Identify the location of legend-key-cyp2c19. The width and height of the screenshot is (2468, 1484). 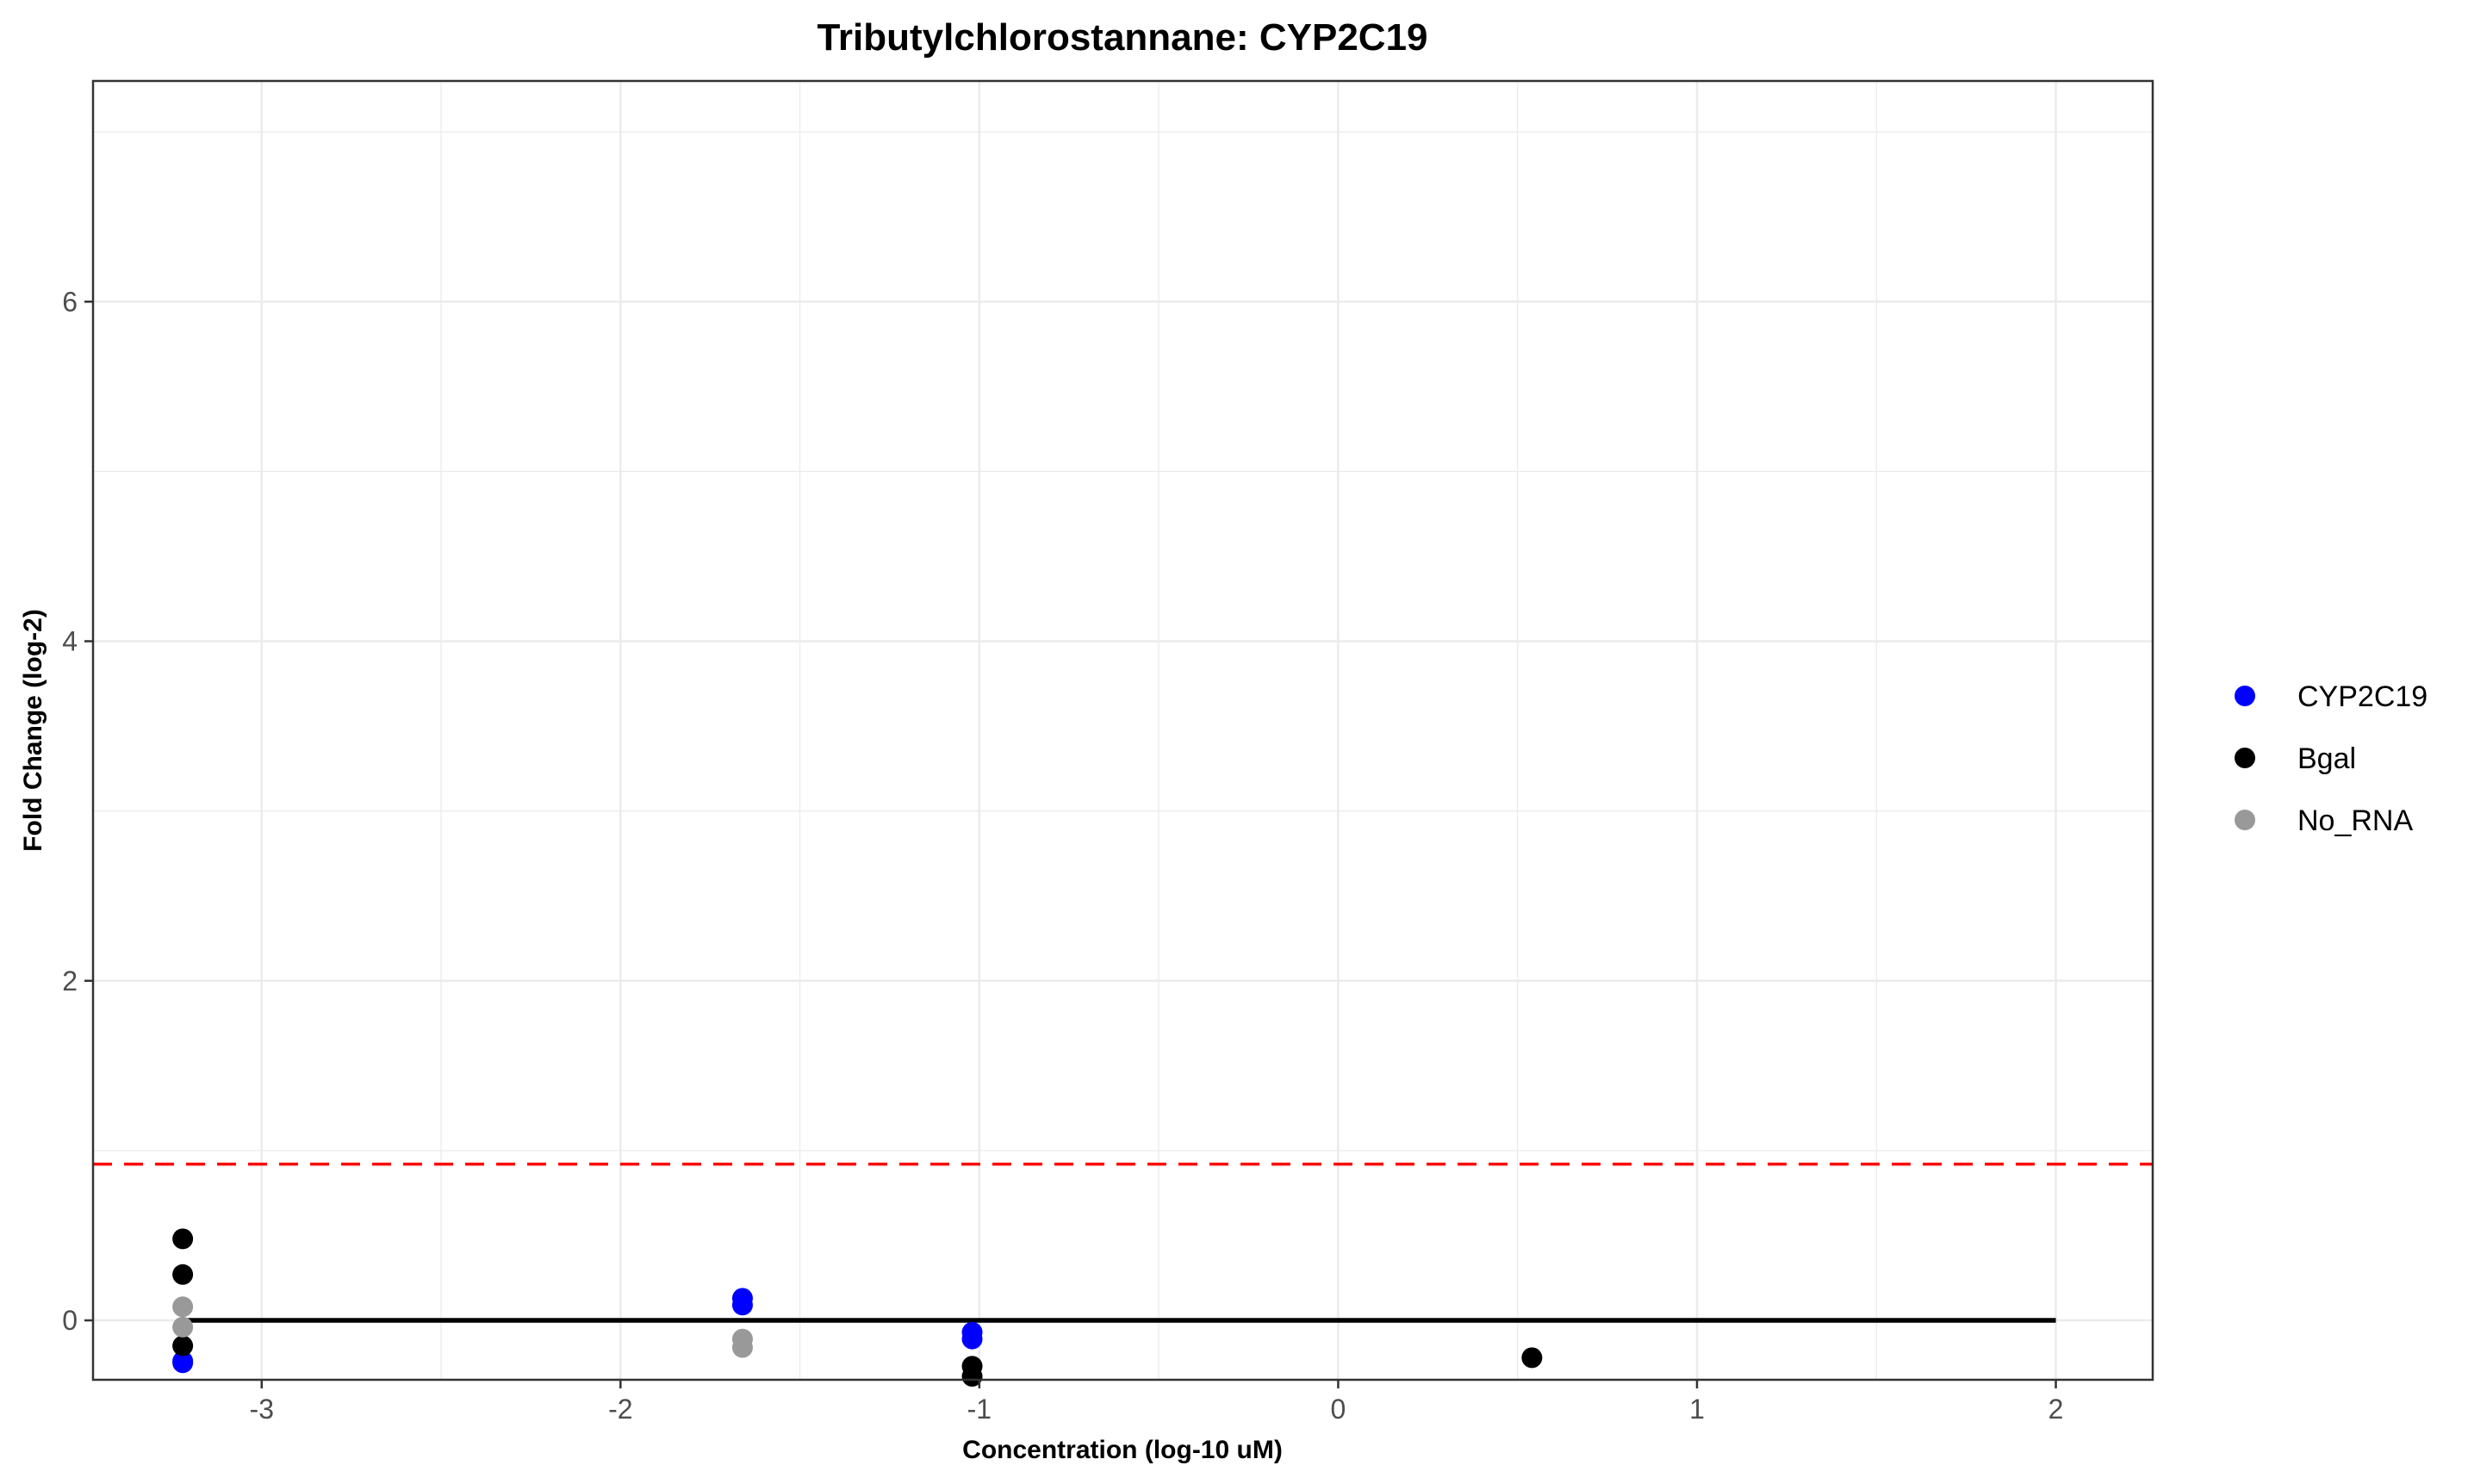
(2245, 696).